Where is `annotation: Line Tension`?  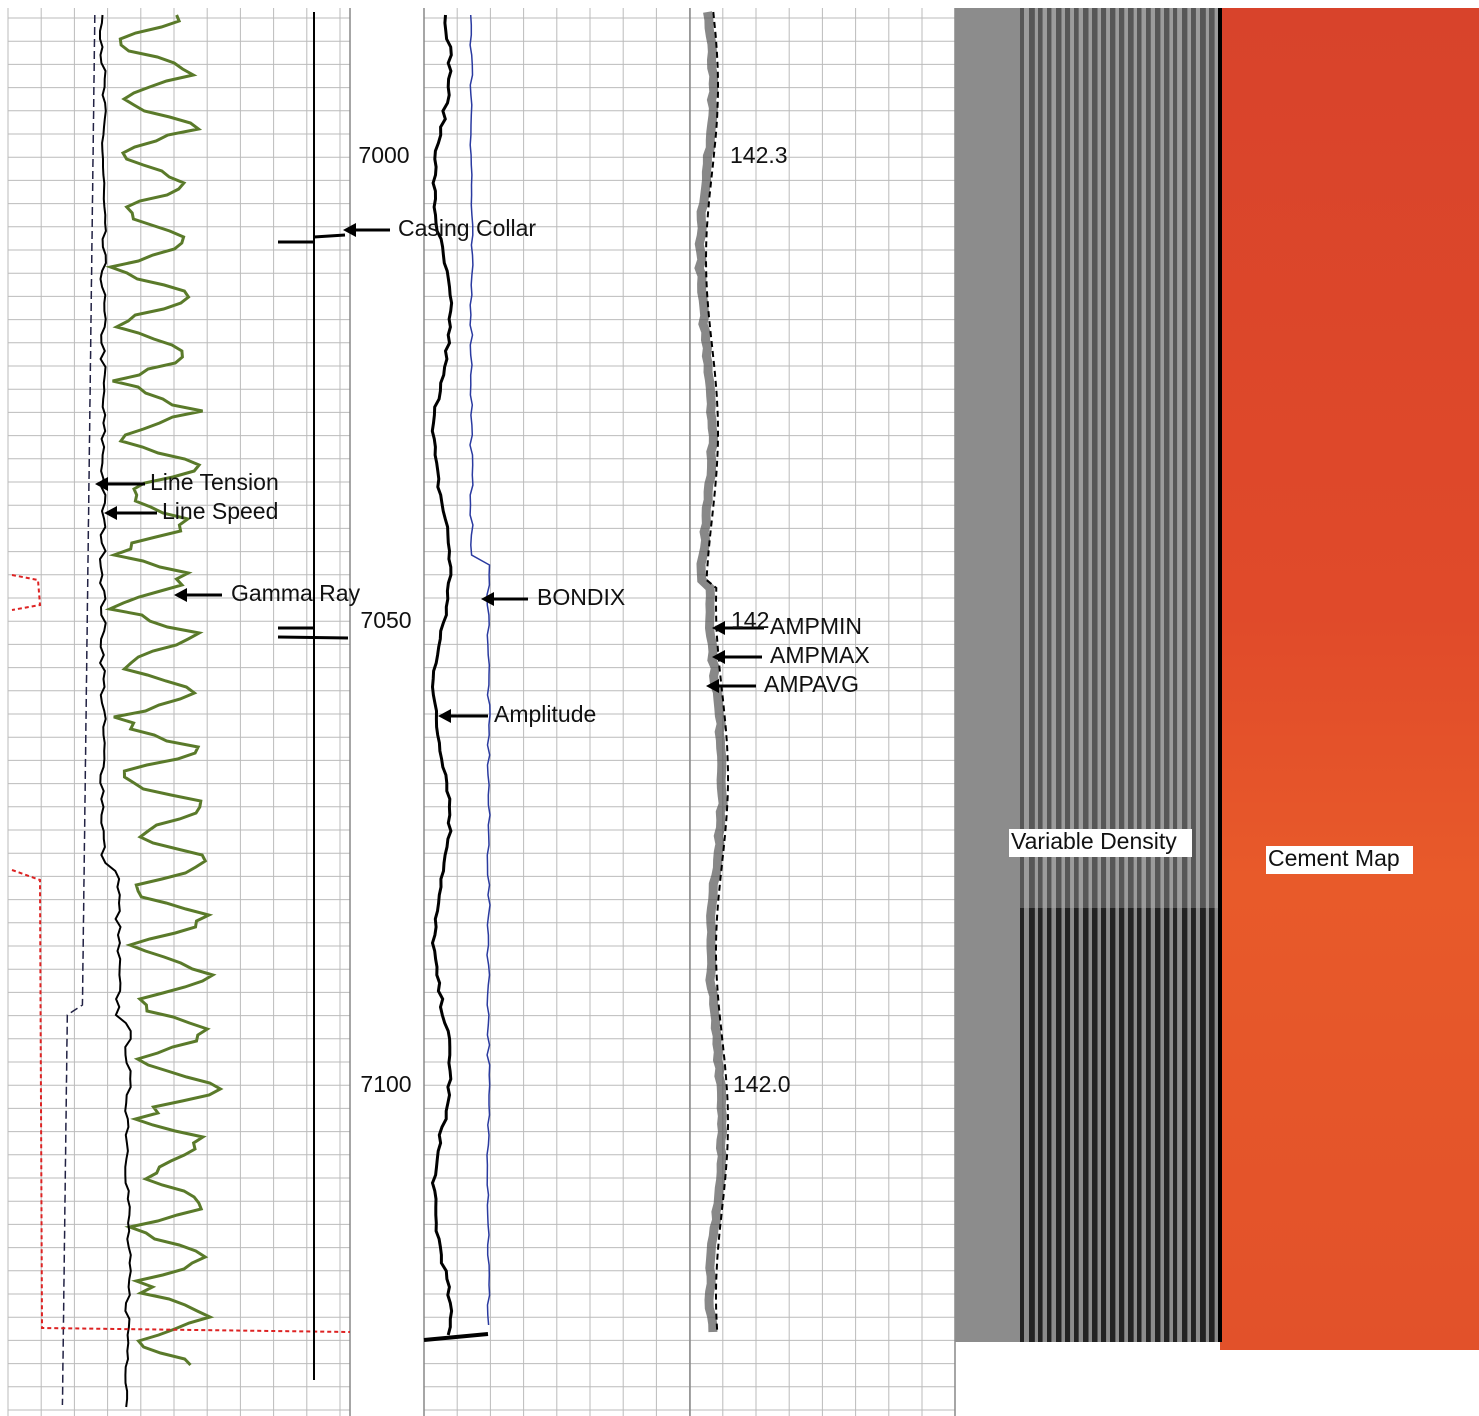
annotation: Line Tension is located at coordinates (214, 482).